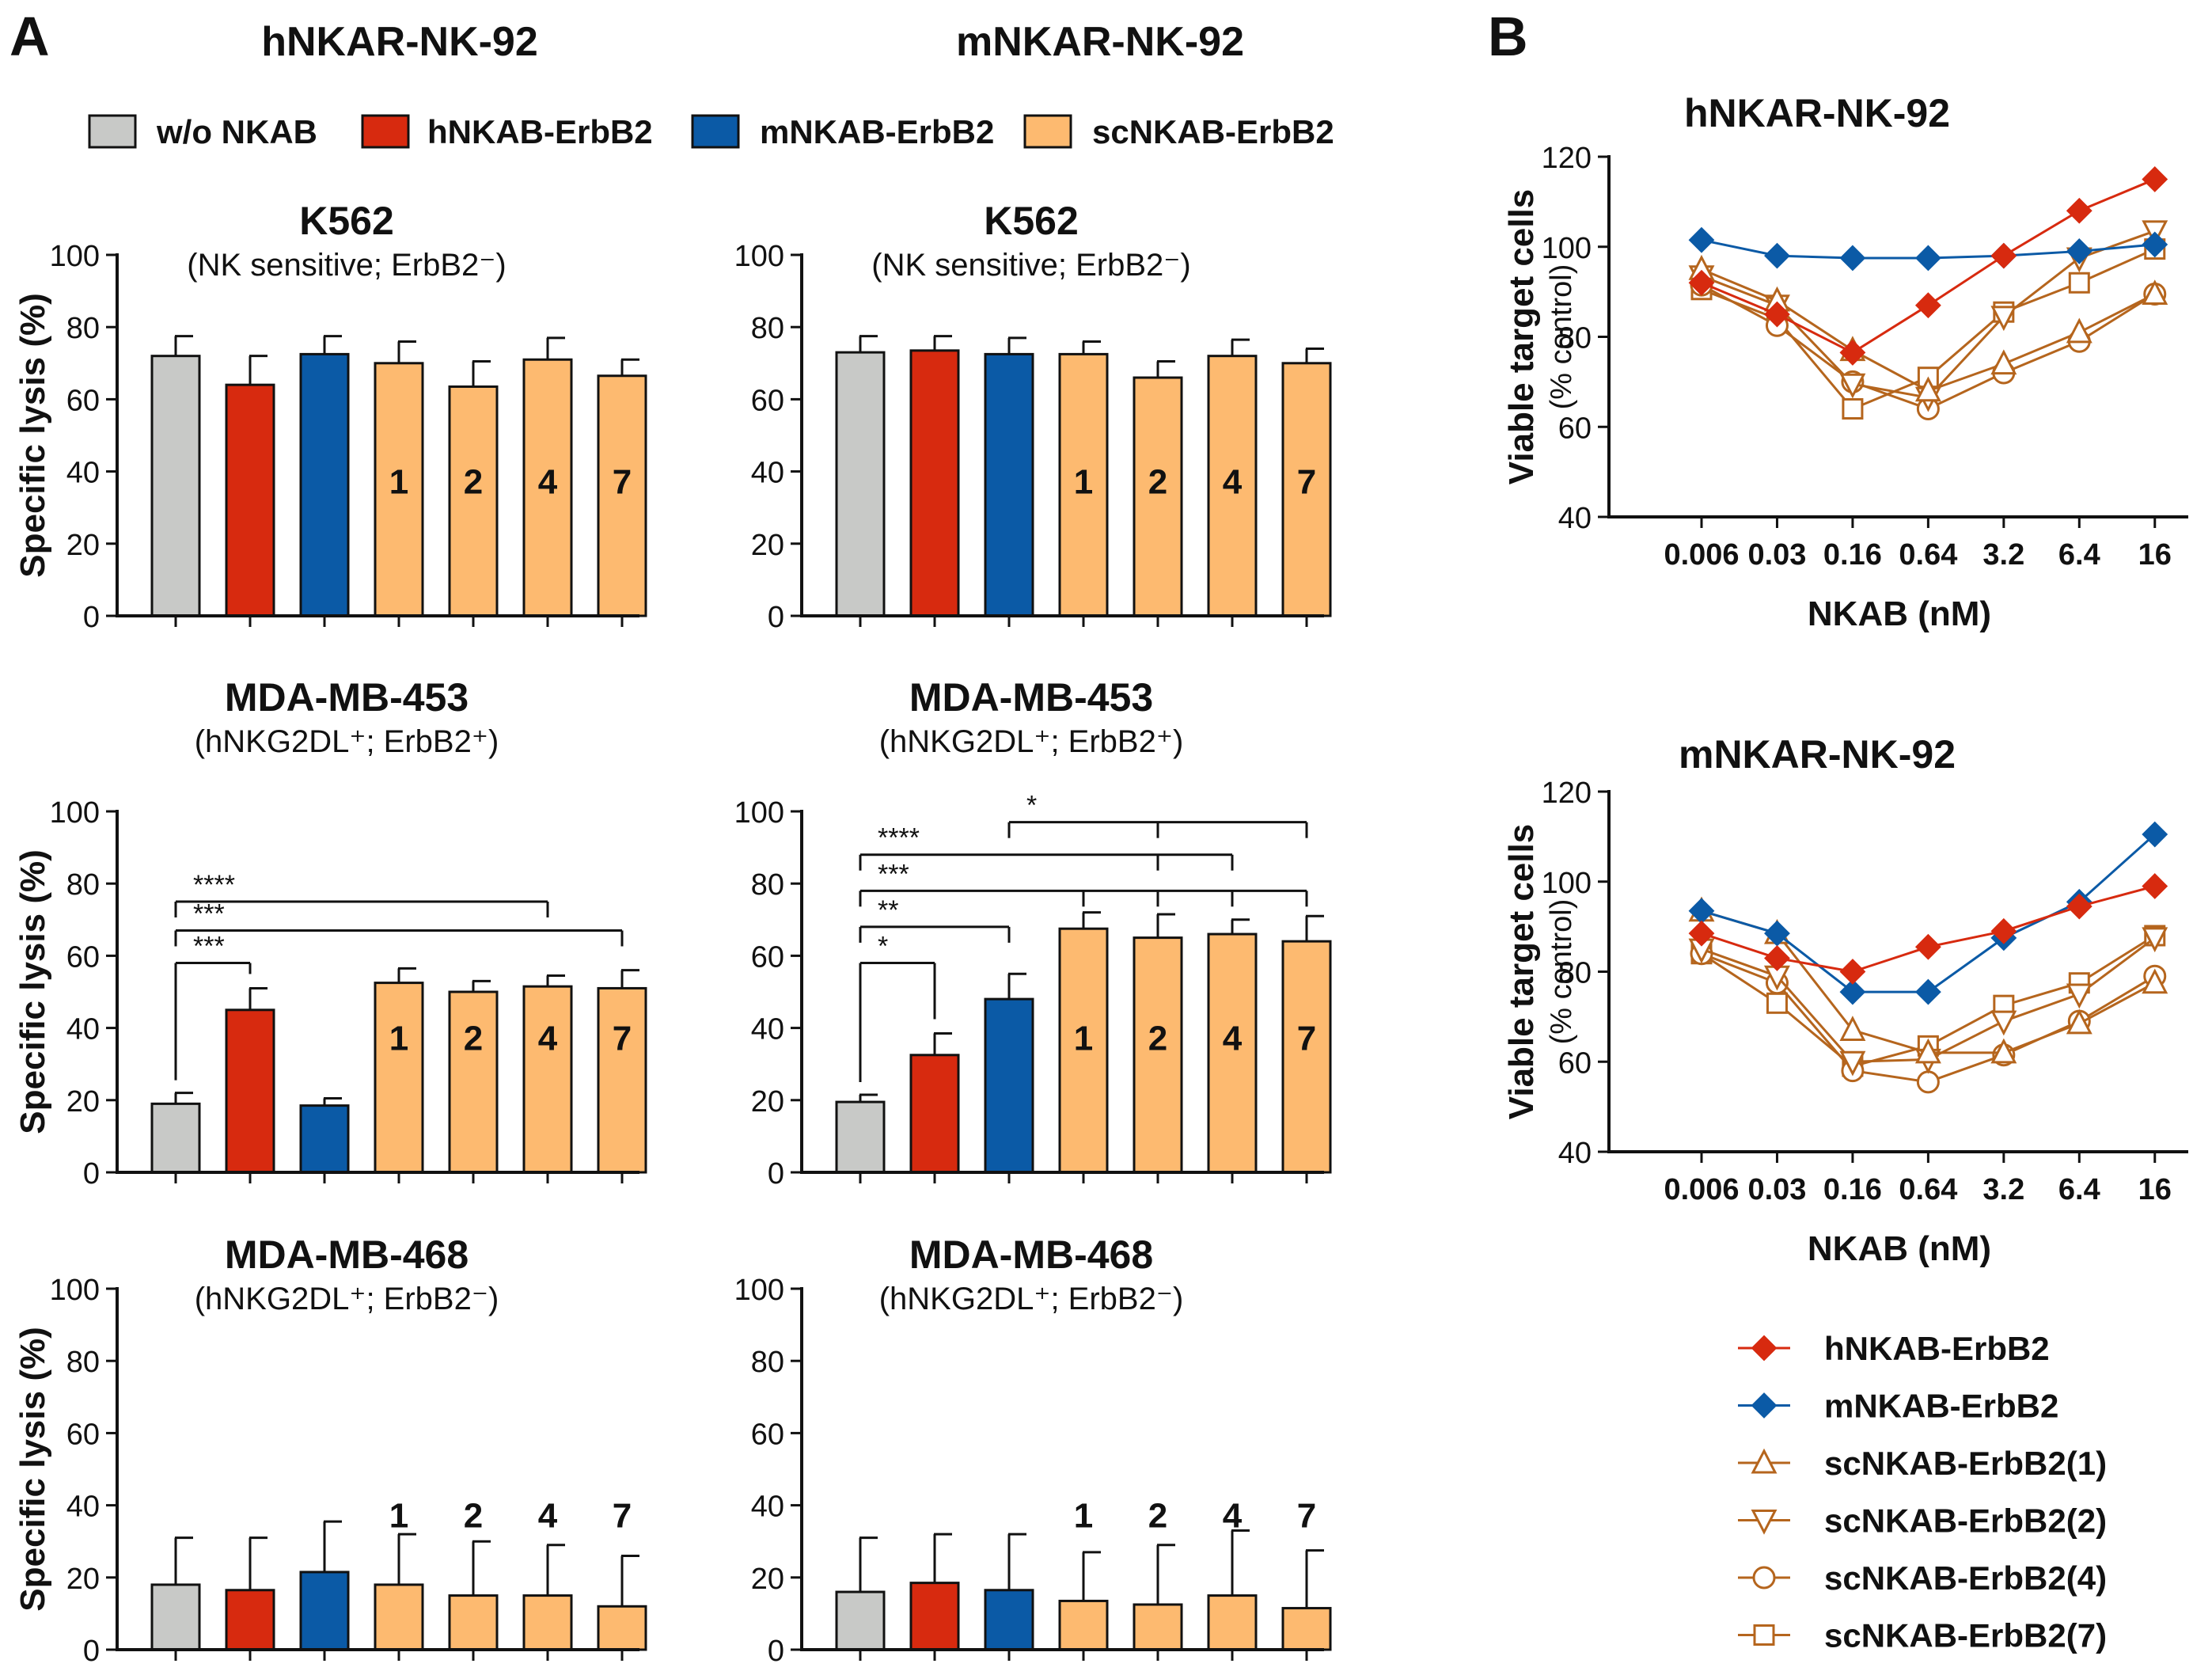 The image size is (2212, 1675). Describe the element at coordinates (1047, 131) in the screenshot. I see `legend-a-swatch-sc` at that location.